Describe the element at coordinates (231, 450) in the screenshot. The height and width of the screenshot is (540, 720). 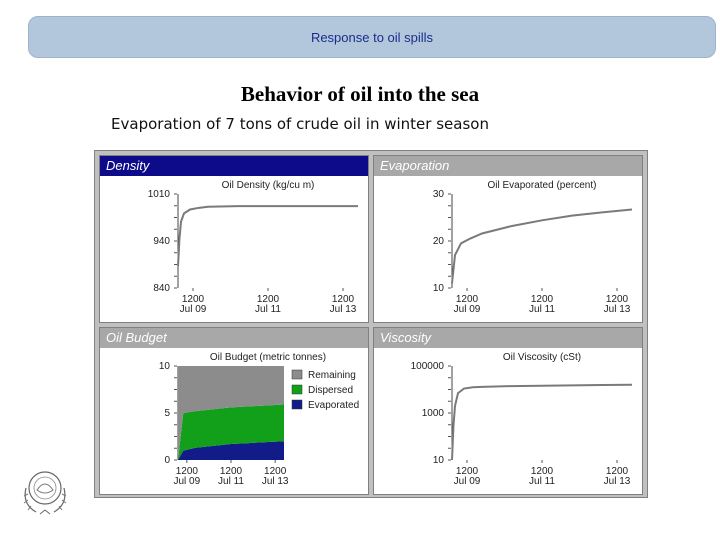
I see `area-evaporated` at that location.